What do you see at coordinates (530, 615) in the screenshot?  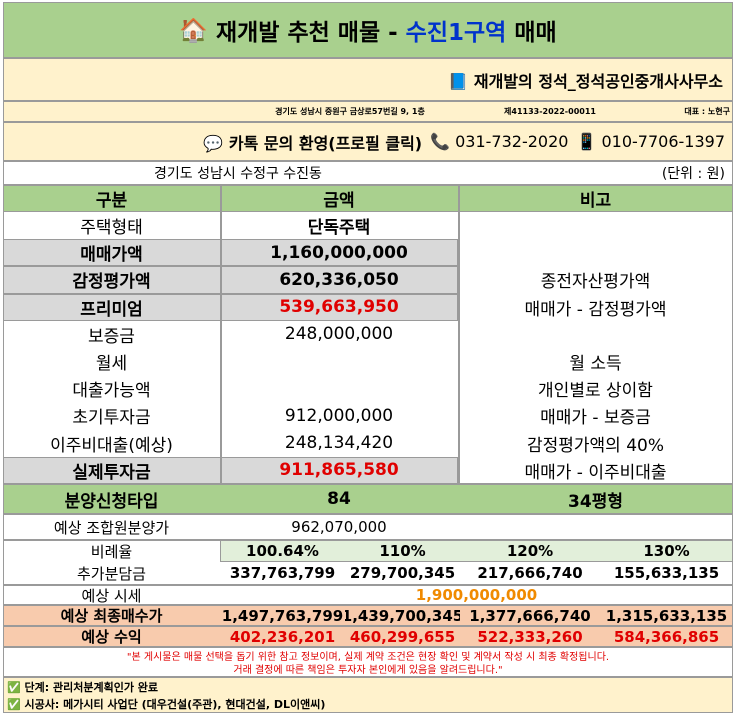 I see `final-value: 1,377,666,740` at bounding box center [530, 615].